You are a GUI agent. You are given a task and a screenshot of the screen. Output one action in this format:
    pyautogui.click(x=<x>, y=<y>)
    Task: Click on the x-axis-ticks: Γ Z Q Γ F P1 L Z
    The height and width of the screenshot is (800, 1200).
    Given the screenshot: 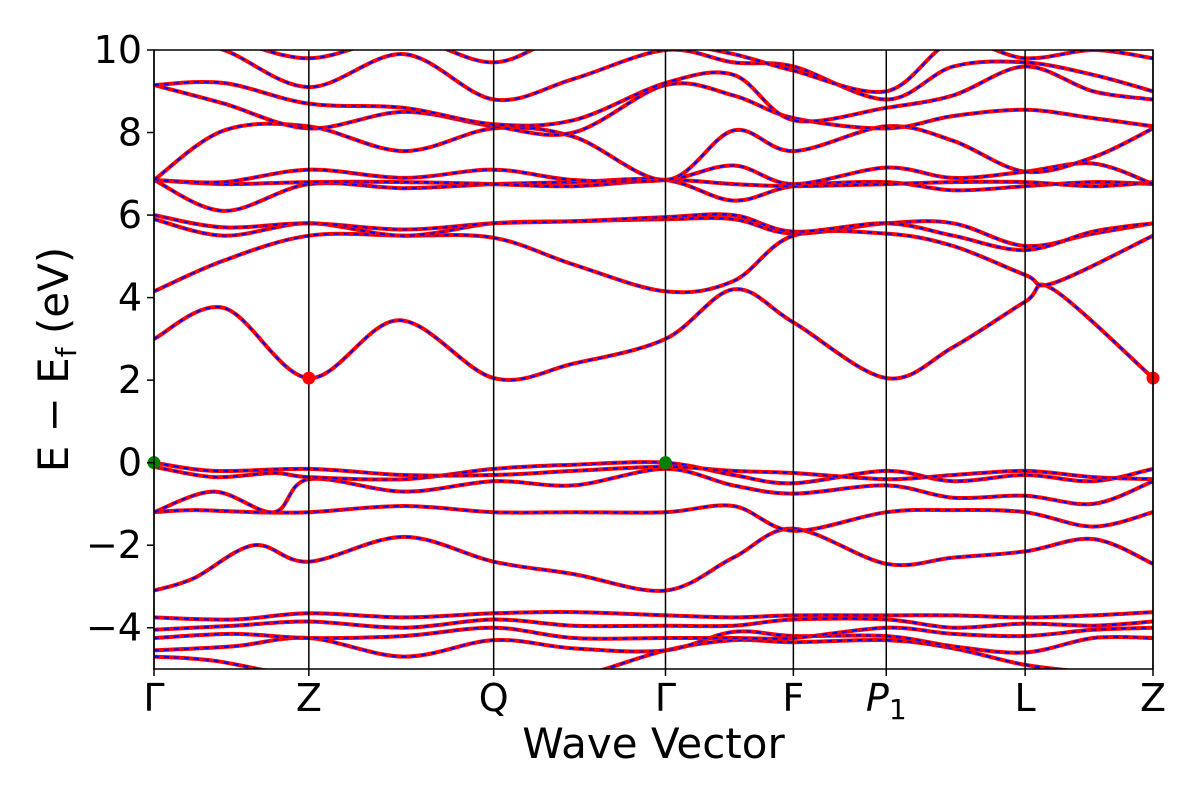 What is the action you would take?
    pyautogui.click(x=654, y=697)
    